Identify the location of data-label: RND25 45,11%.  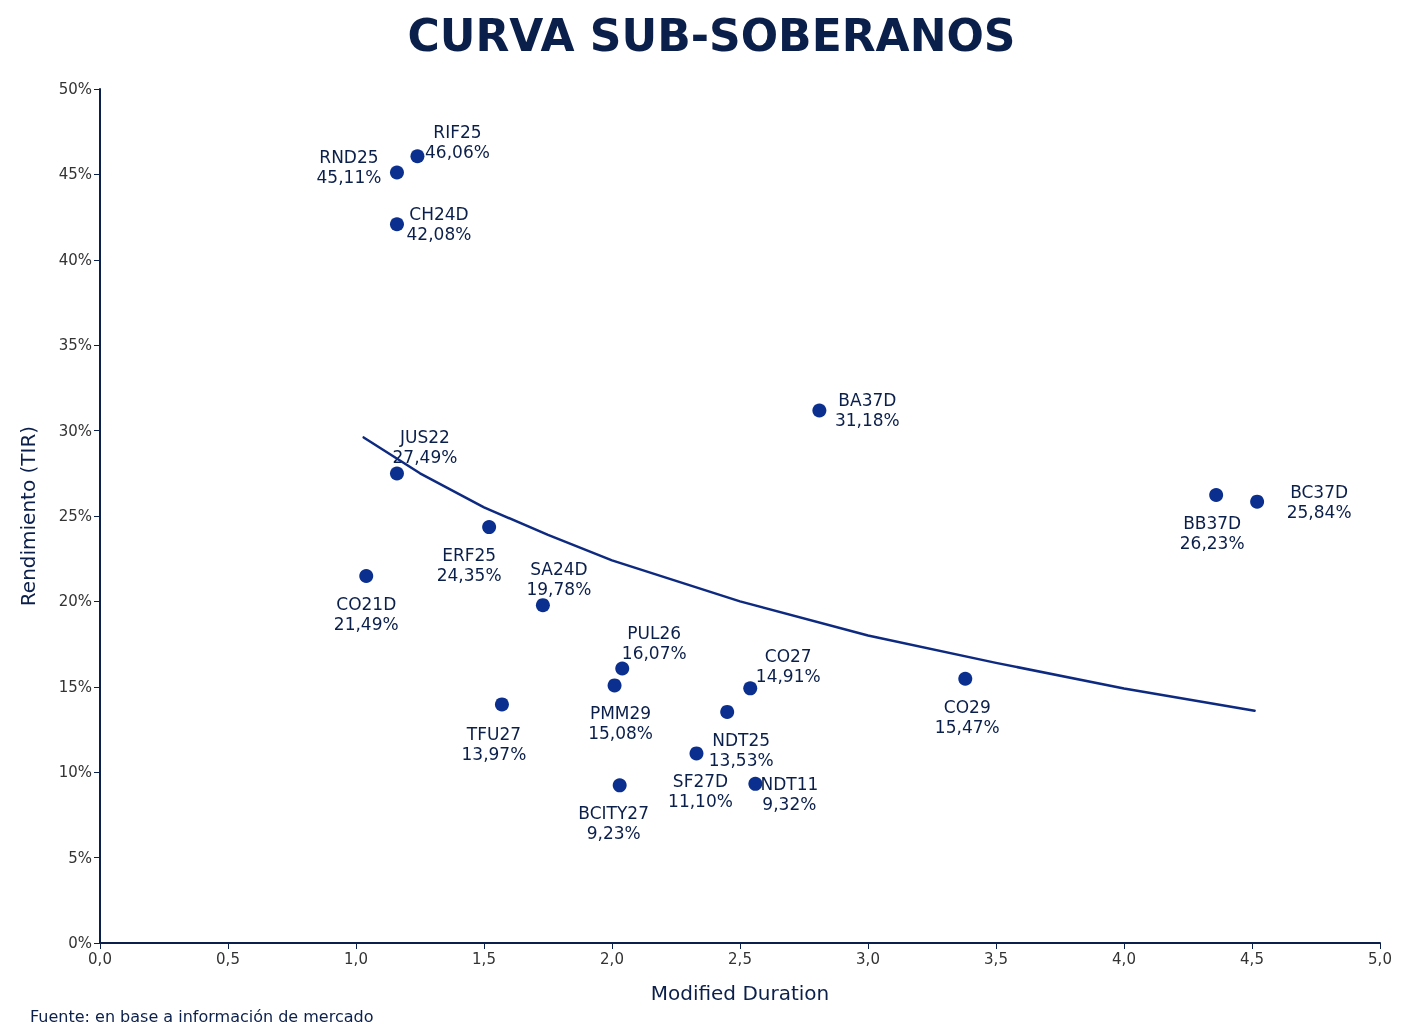
(349, 166).